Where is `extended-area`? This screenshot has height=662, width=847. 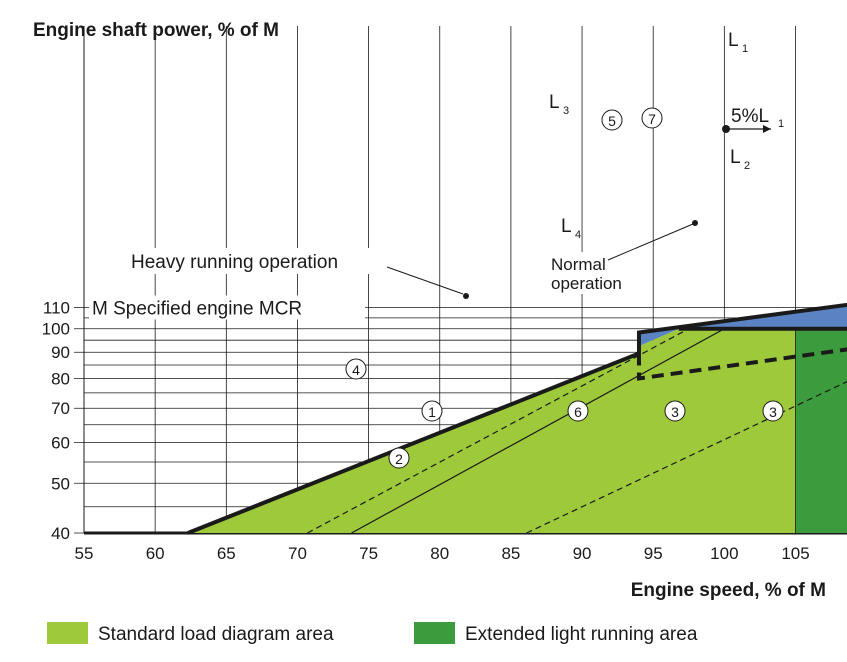
extended-area is located at coordinates (821, 430).